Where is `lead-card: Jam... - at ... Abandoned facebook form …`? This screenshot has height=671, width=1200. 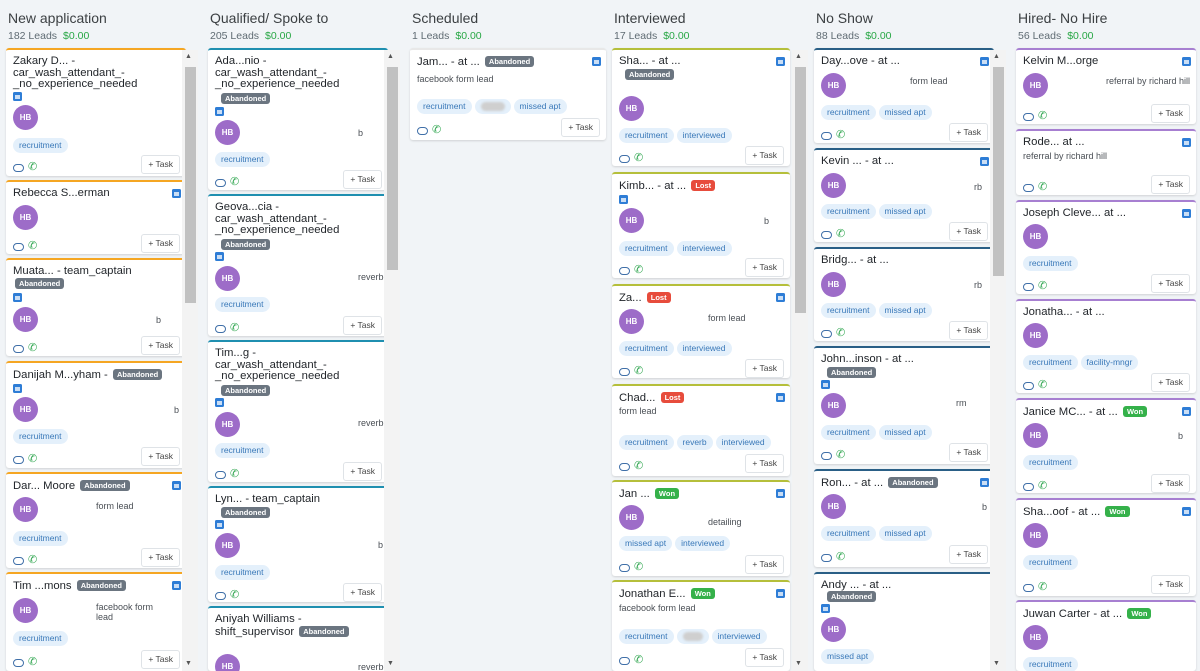 lead-card: Jam... - at ... Abandoned facebook form … is located at coordinates (508, 94).